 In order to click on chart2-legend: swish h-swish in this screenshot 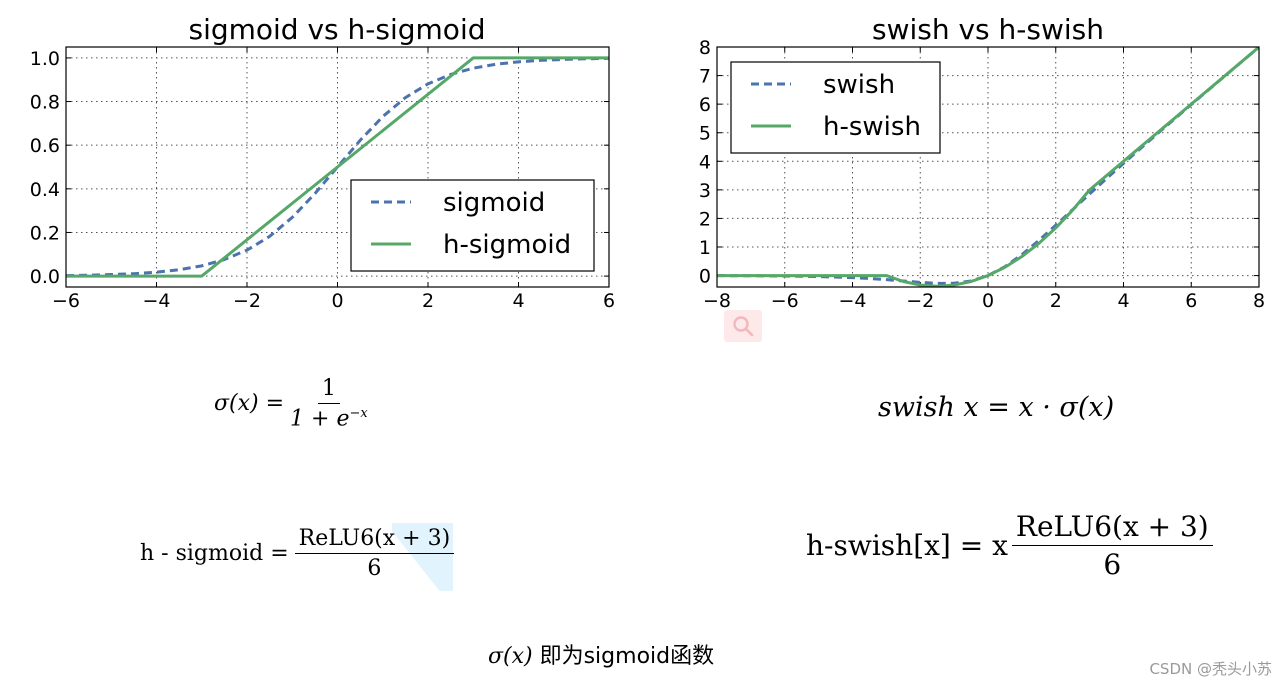, I will do `click(835, 107)`.